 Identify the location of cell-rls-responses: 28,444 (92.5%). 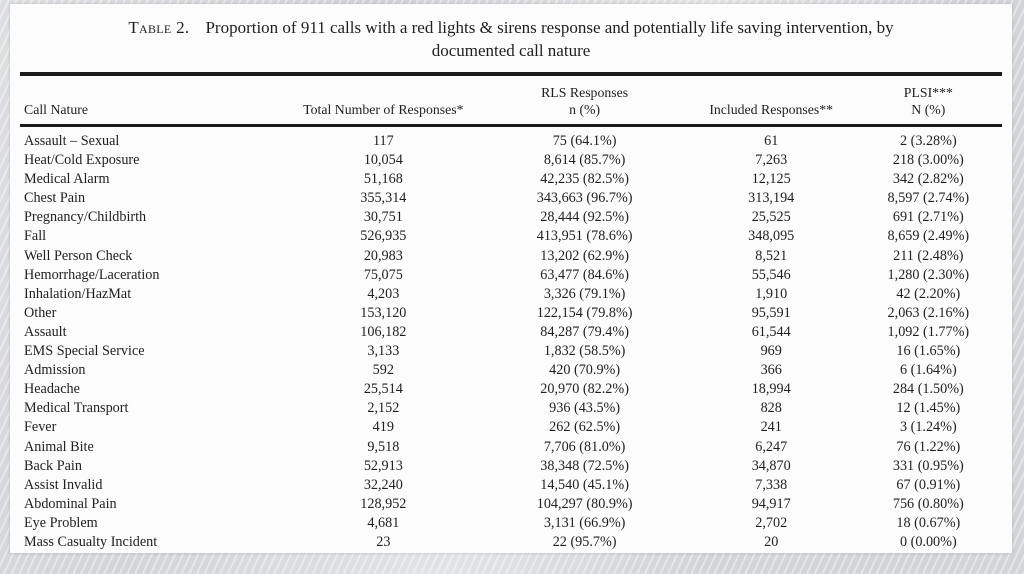
(584, 217).